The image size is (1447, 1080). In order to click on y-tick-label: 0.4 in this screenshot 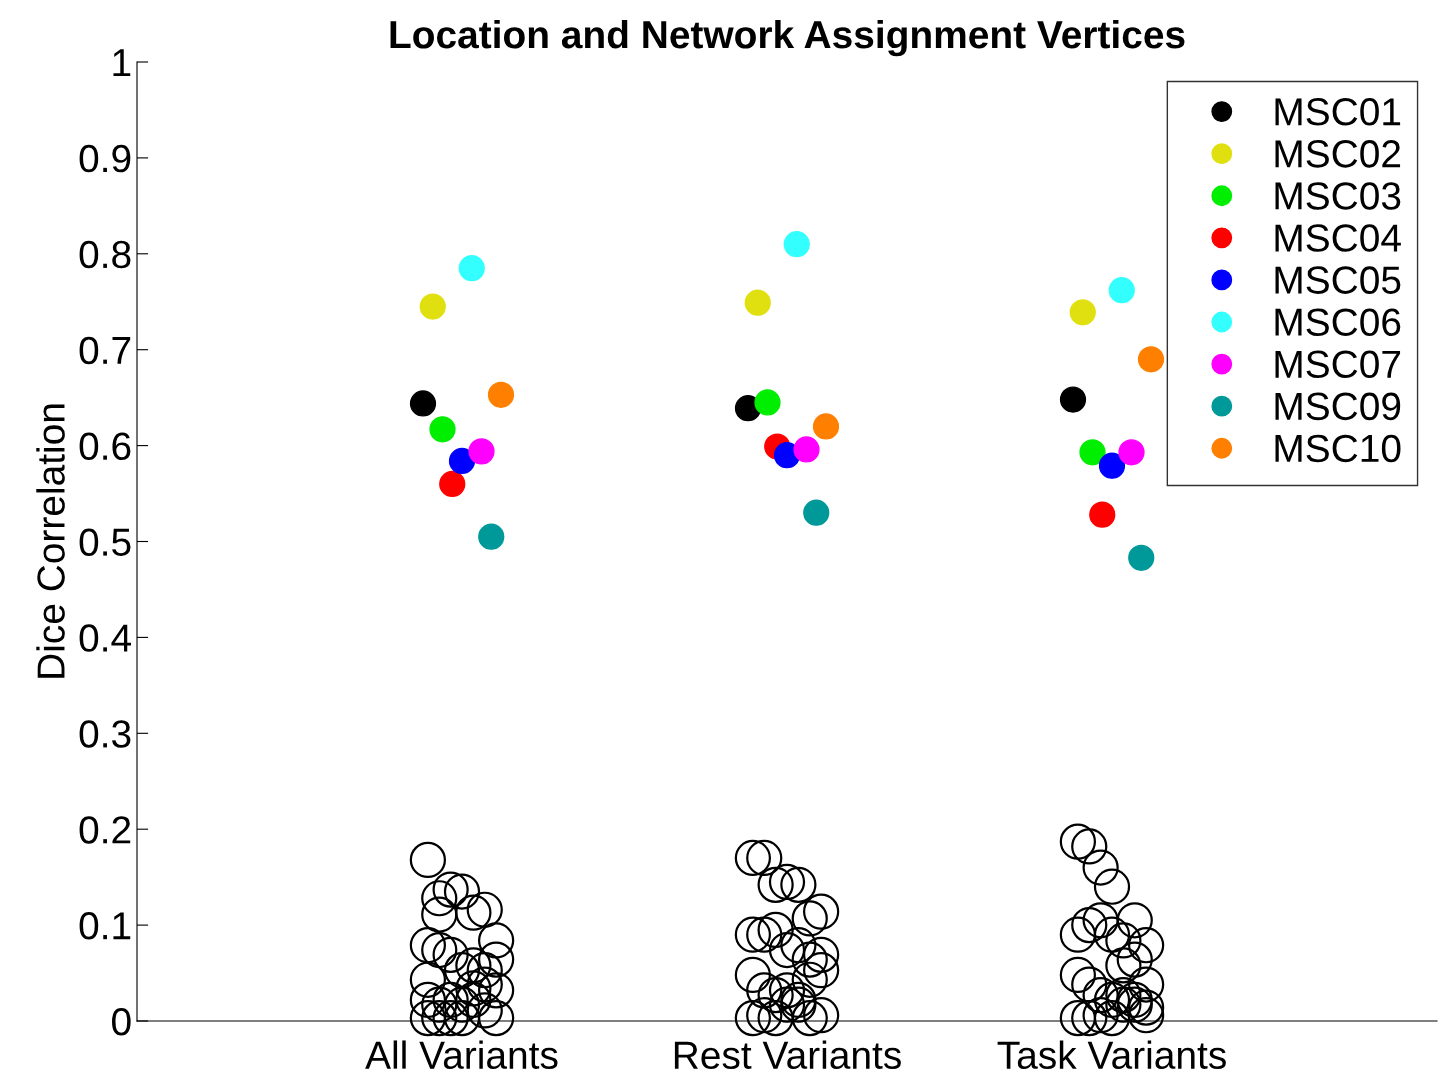, I will do `click(105, 638)`.